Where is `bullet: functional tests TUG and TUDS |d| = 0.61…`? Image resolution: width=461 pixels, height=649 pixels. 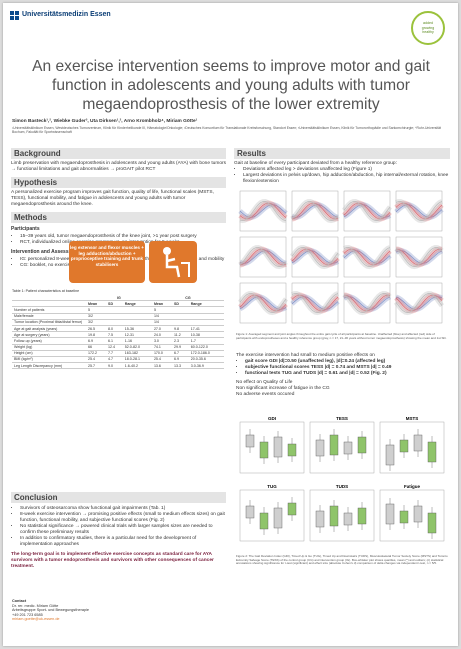 bullet: functional tests TUG and TUDS |d| = 0.61… is located at coordinates (346, 374).